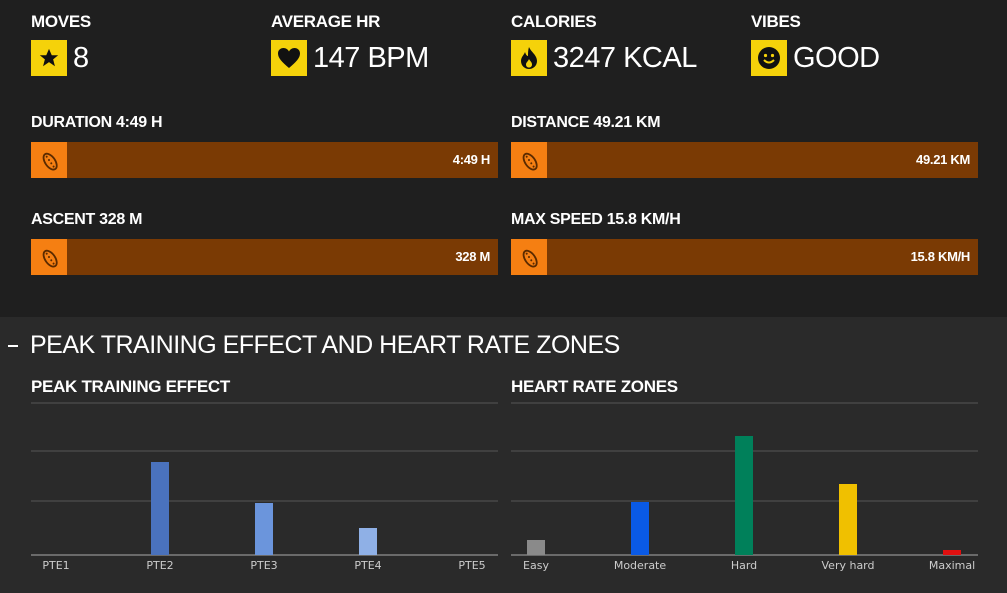 Image resolution: width=1007 pixels, height=593 pixels. What do you see at coordinates (625, 57) in the screenshot?
I see `stat-value: 3247 KCAL` at bounding box center [625, 57].